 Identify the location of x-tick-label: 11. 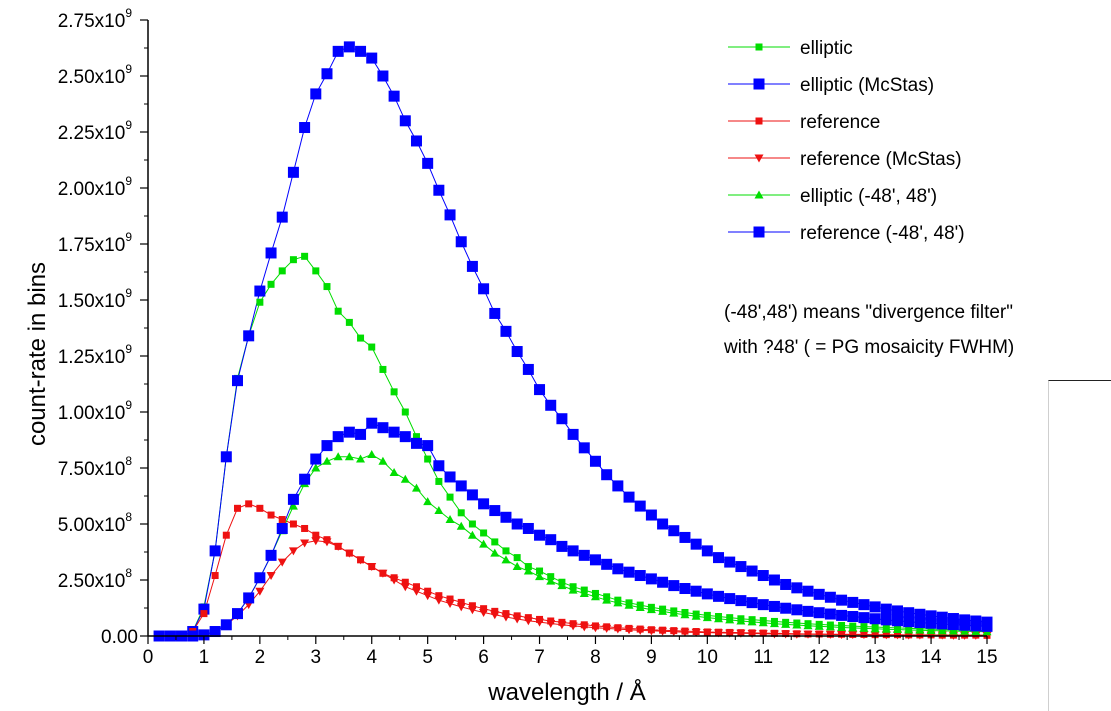
(763, 657).